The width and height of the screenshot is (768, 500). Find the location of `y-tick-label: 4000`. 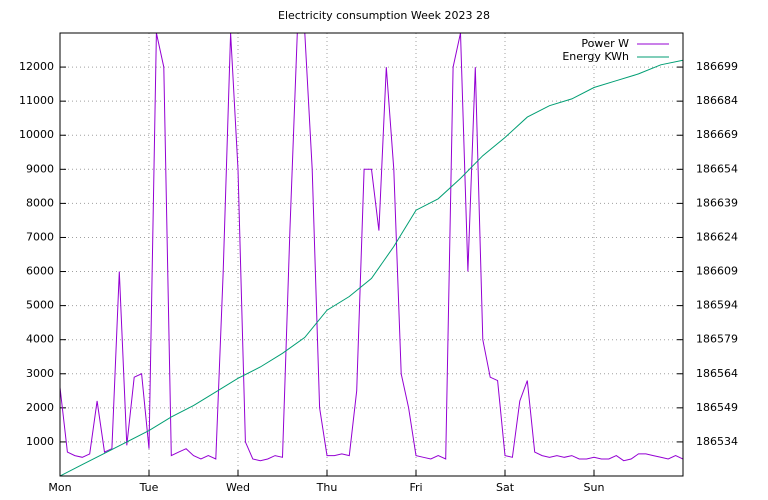

y-tick-label: 4000 is located at coordinates (40, 339).